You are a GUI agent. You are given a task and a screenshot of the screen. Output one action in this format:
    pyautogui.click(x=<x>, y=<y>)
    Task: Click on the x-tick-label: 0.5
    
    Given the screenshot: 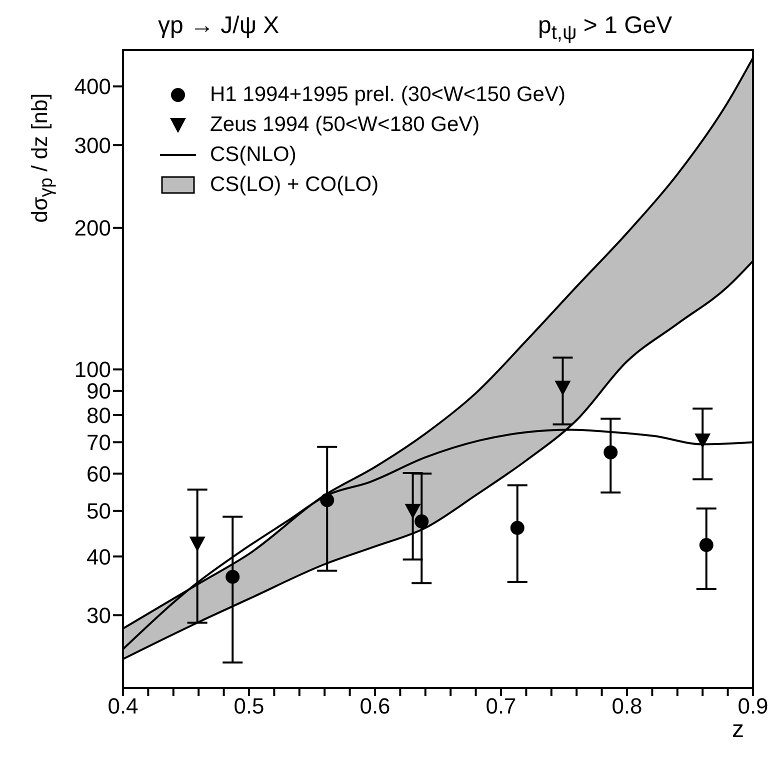 What is the action you would take?
    pyautogui.click(x=249, y=706)
    